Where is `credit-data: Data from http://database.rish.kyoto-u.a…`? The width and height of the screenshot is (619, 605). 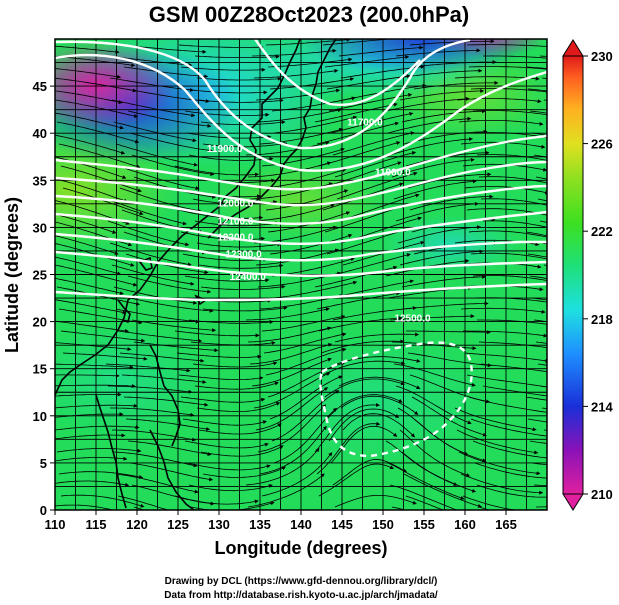 credit-data: Data from http://database.rish.kyoto-u.a… is located at coordinates (301, 595).